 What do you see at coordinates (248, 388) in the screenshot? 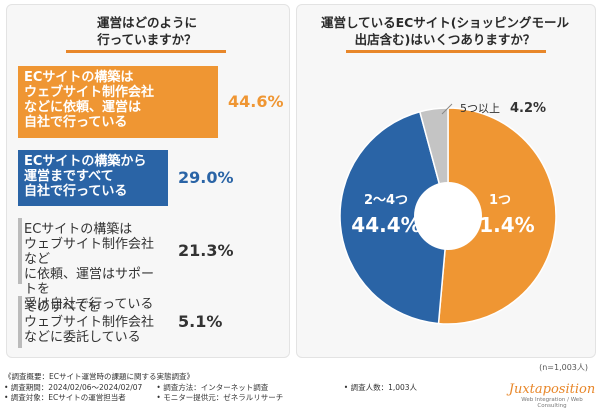
I see `survey-method: • 調査方法：インターネット調査` at bounding box center [248, 388].